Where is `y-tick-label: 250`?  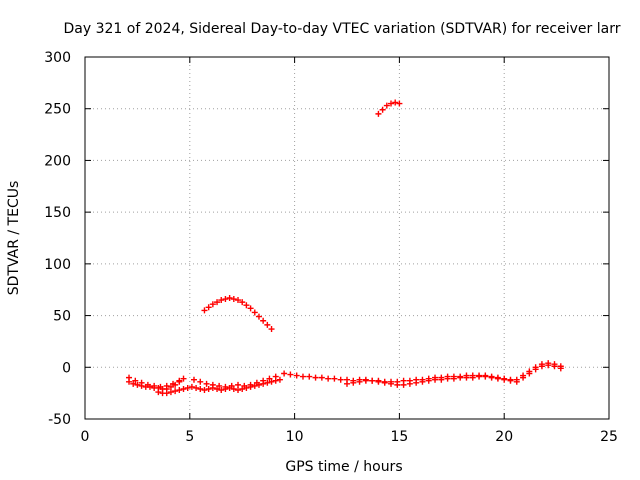
y-tick-label: 250 is located at coordinates (57, 110).